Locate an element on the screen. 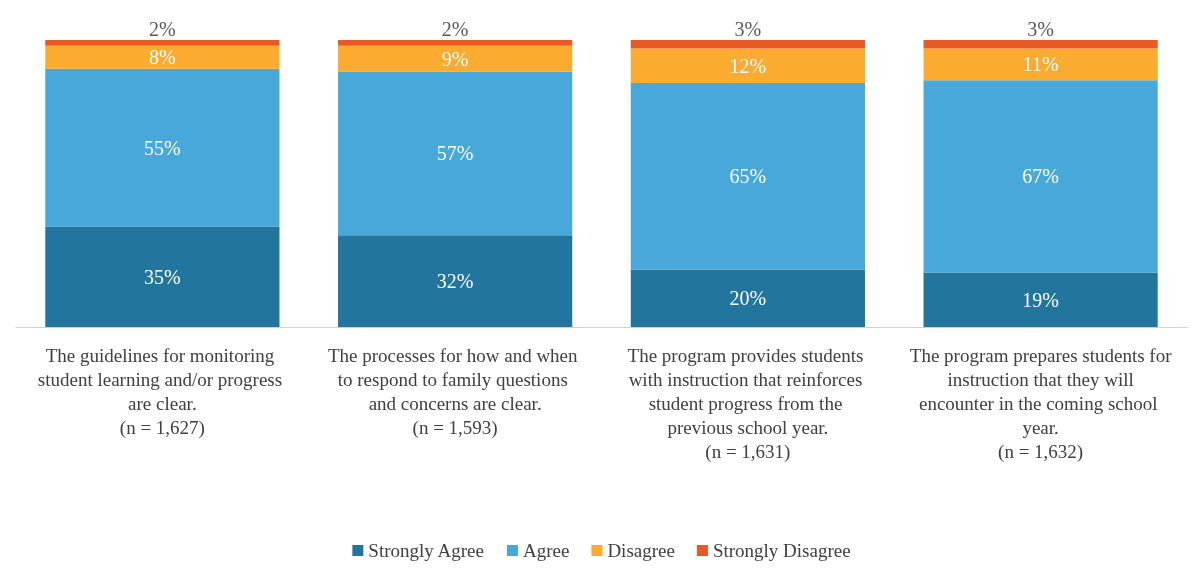 The image size is (1203, 575). legend-label: Strongly Agree is located at coordinates (426, 550).